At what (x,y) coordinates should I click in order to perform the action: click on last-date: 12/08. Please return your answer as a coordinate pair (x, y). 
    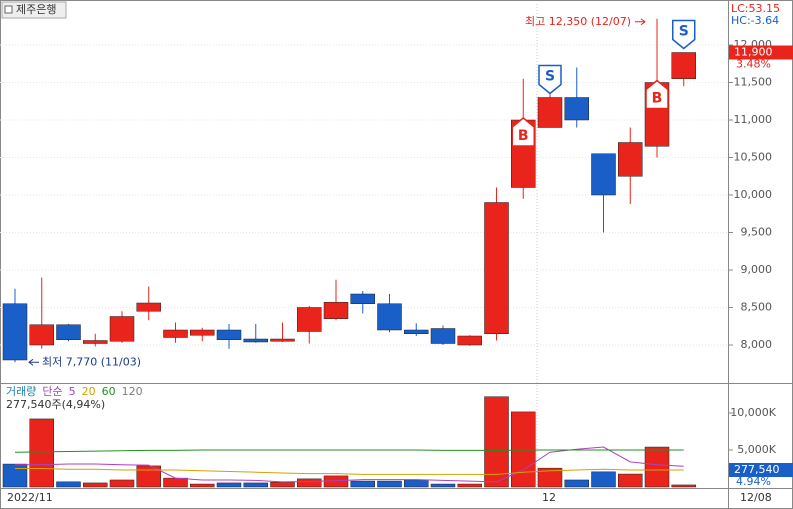
    Looking at the image, I should click on (756, 497).